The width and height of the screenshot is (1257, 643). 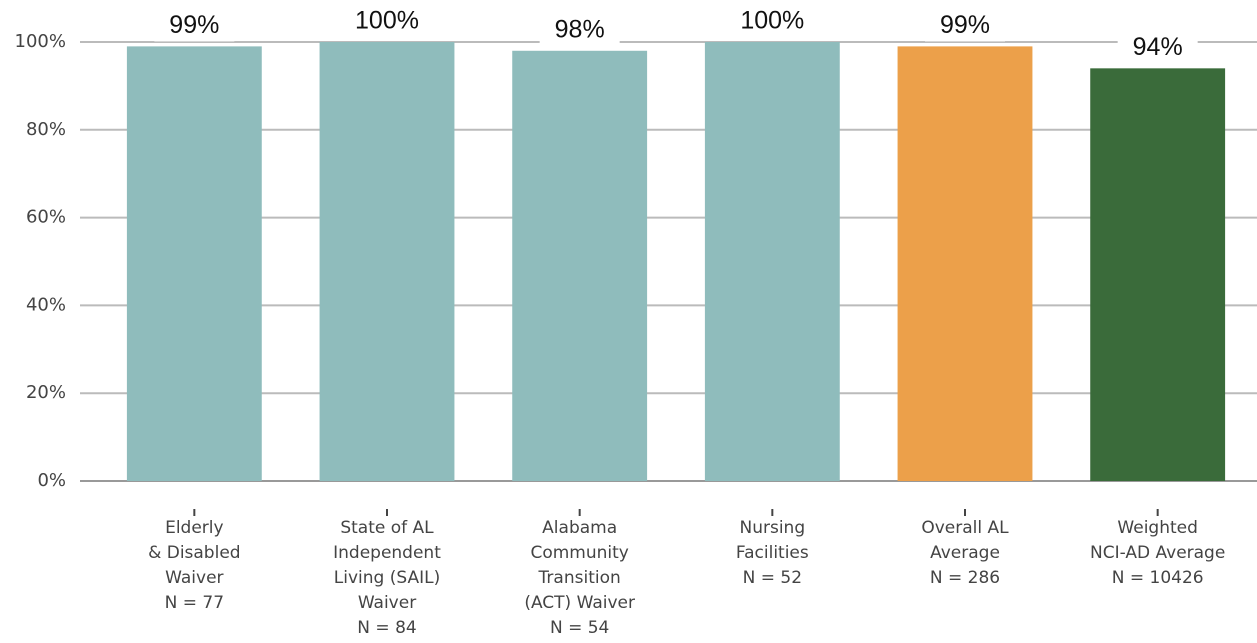 What do you see at coordinates (965, 578) in the screenshot?
I see `x-tick-label: N = 286` at bounding box center [965, 578].